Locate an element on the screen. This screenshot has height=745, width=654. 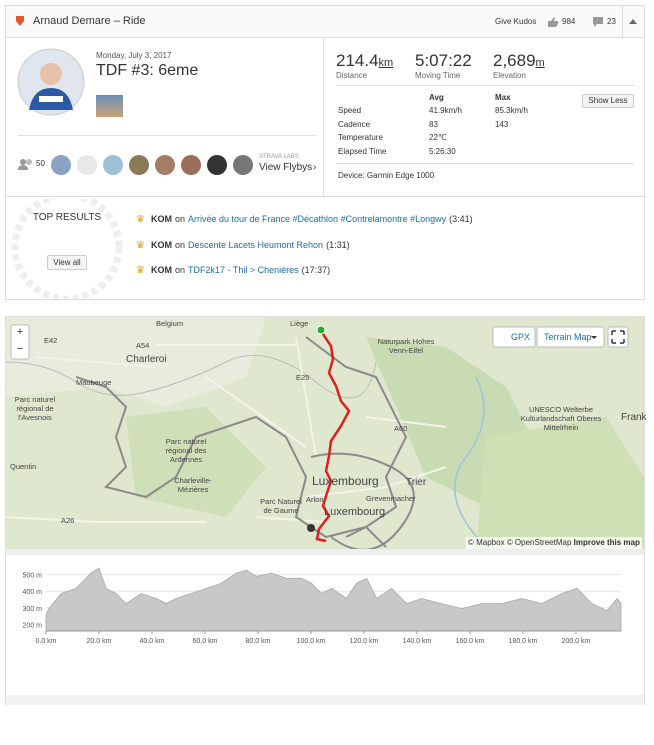
stat-unit: m is located at coordinates (540, 63).